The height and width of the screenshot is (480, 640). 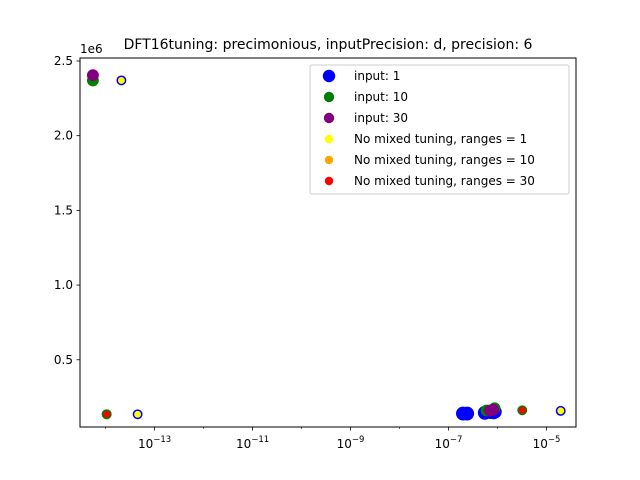 What do you see at coordinates (554, 440) in the screenshot?
I see `x-tick-label-exponent: −5` at bounding box center [554, 440].